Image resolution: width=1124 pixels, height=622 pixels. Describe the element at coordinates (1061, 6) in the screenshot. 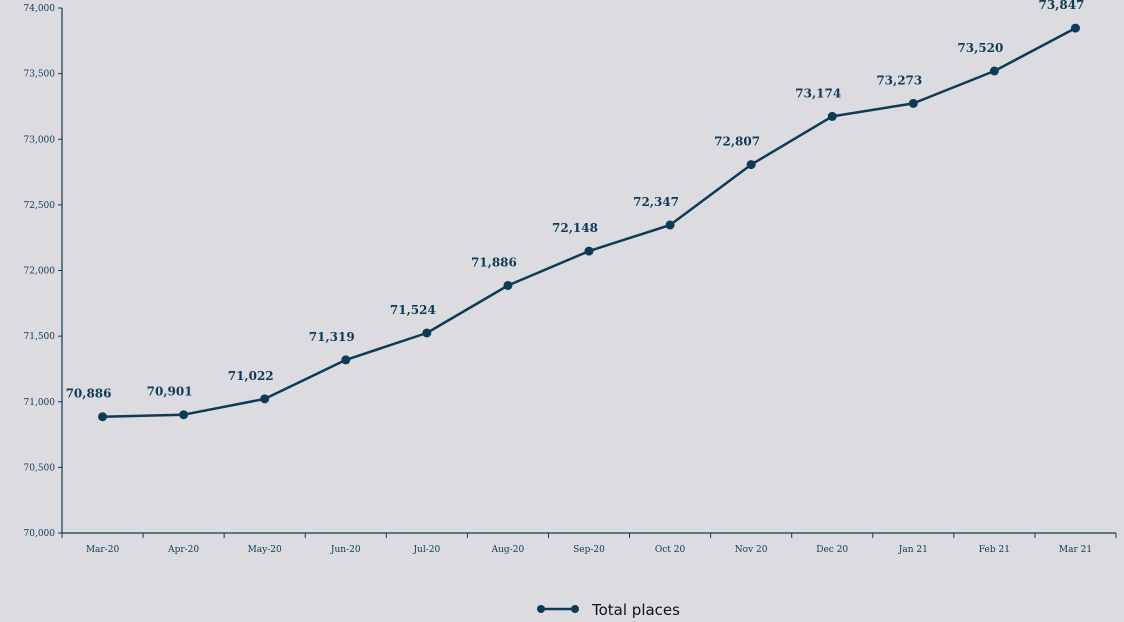

I see `data-label: 73,847` at that location.